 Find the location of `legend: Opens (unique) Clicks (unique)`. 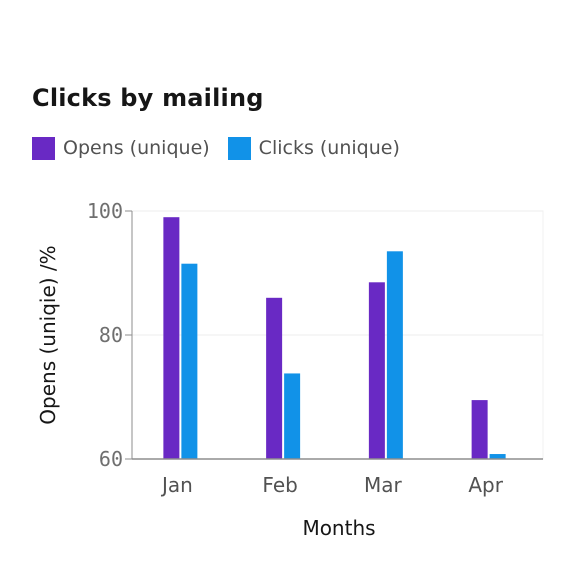

legend: Opens (unique) Clicks (unique) is located at coordinates (225, 148).